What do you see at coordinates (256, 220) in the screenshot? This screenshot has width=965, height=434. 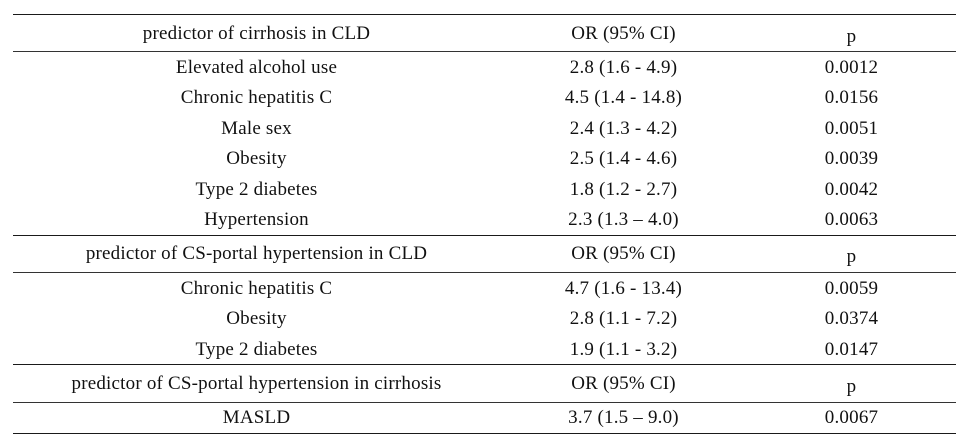 I see `predictor-cell: Hypertension` at bounding box center [256, 220].